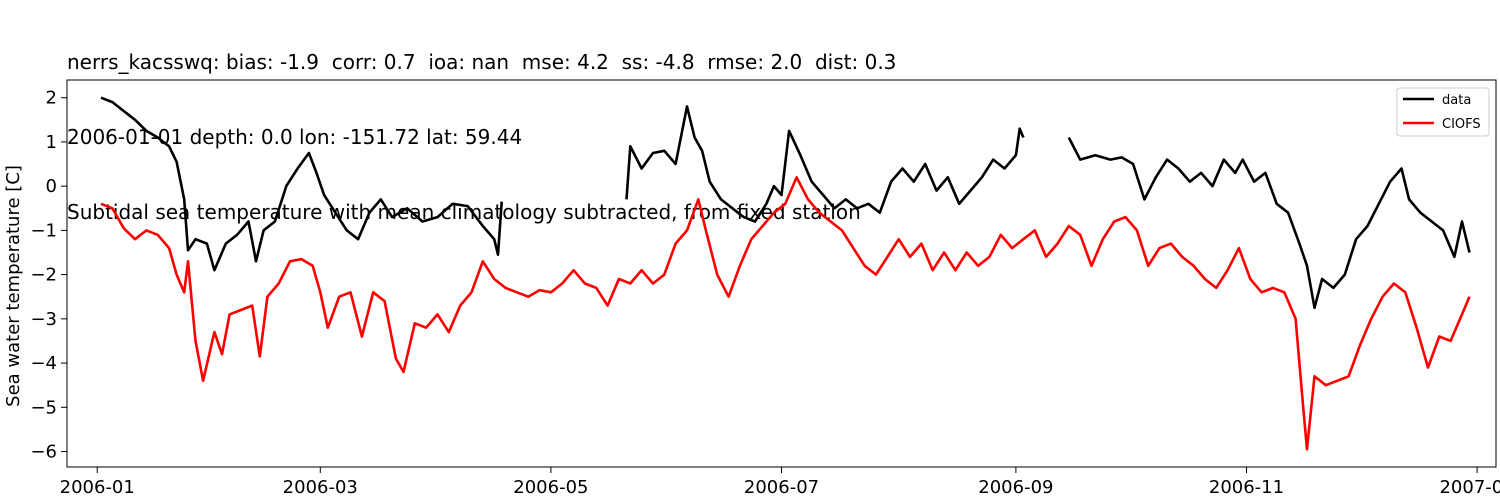 The image size is (1500, 500). What do you see at coordinates (51, 142) in the screenshot?
I see `y-tick-label: 1` at bounding box center [51, 142].